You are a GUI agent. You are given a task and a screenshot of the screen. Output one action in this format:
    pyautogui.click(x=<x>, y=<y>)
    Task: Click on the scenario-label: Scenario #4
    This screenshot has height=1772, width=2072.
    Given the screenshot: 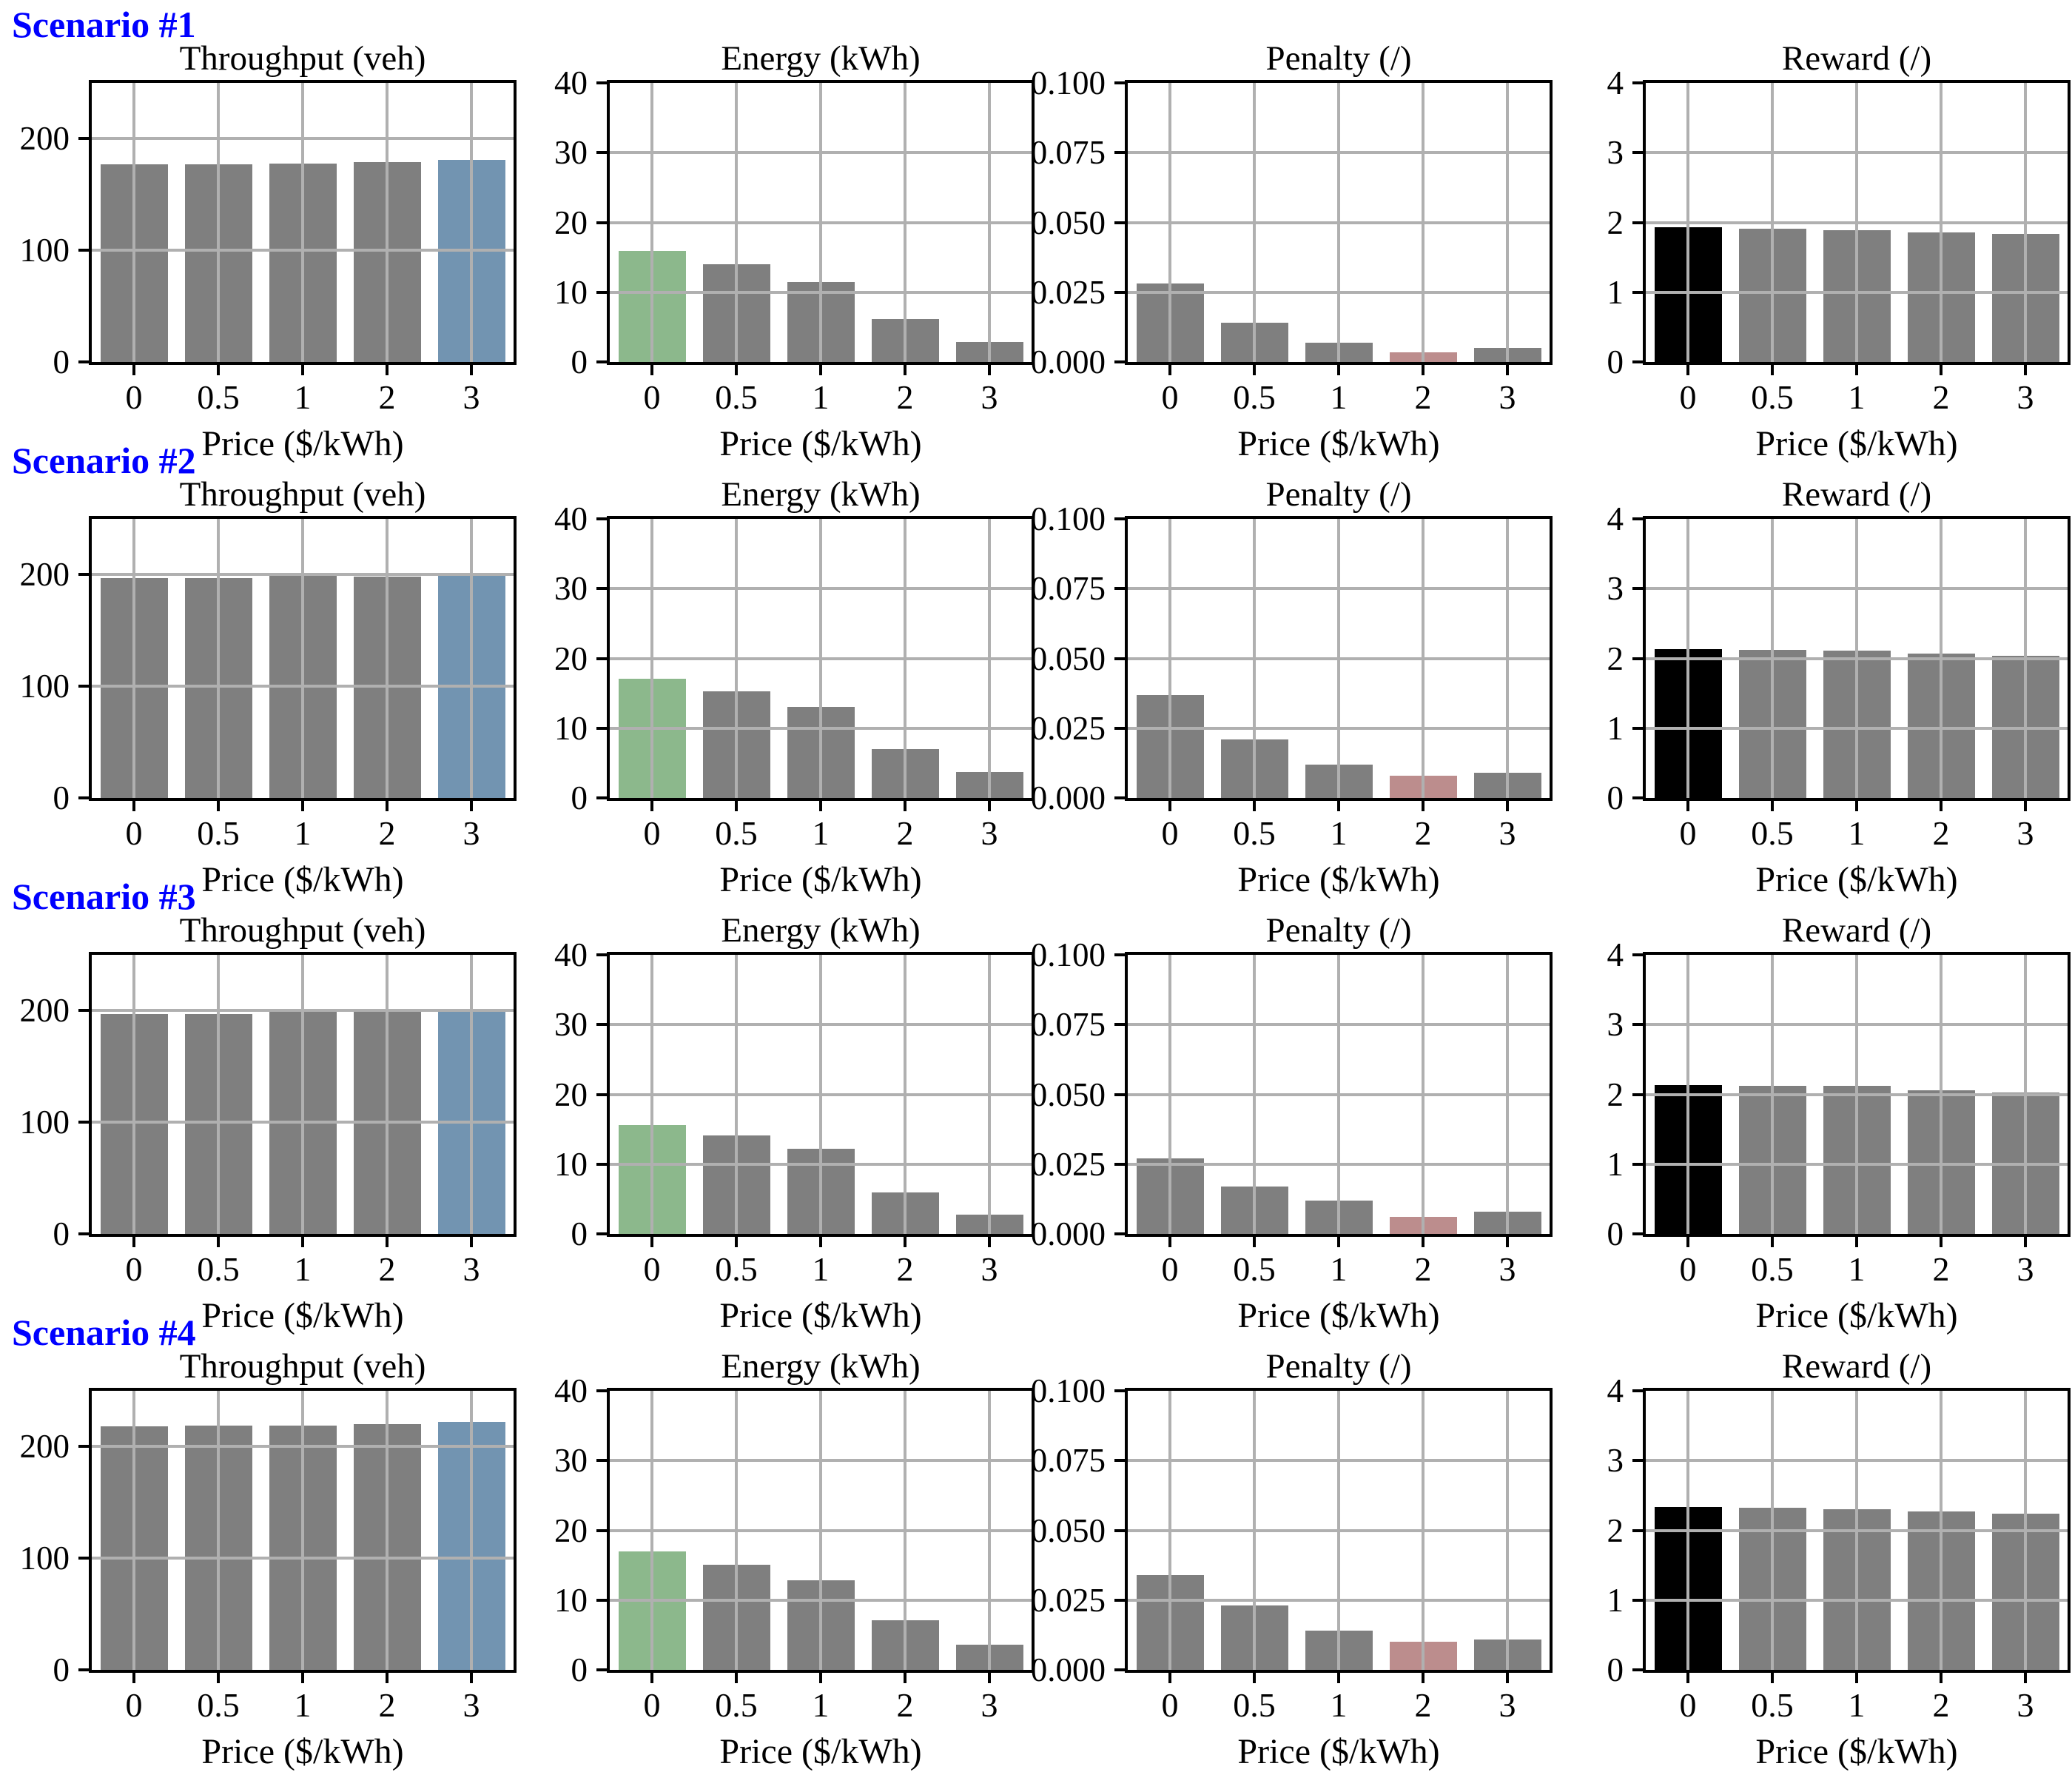 What is the action you would take?
    pyautogui.click(x=104, y=1332)
    